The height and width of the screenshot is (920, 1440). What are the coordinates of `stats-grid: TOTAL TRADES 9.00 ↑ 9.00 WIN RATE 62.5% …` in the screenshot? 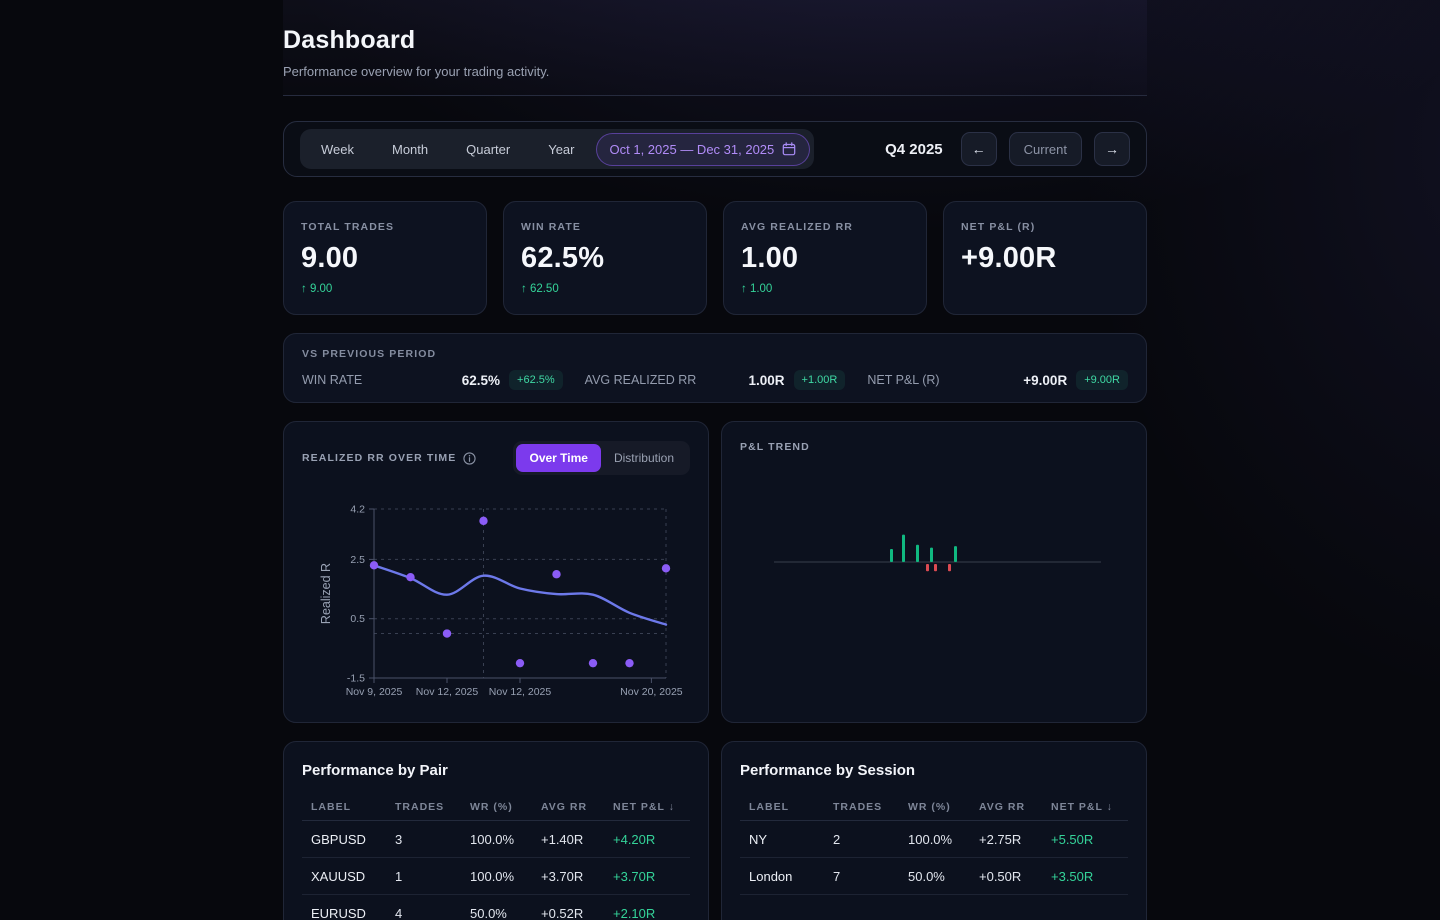 It's located at (715, 258).